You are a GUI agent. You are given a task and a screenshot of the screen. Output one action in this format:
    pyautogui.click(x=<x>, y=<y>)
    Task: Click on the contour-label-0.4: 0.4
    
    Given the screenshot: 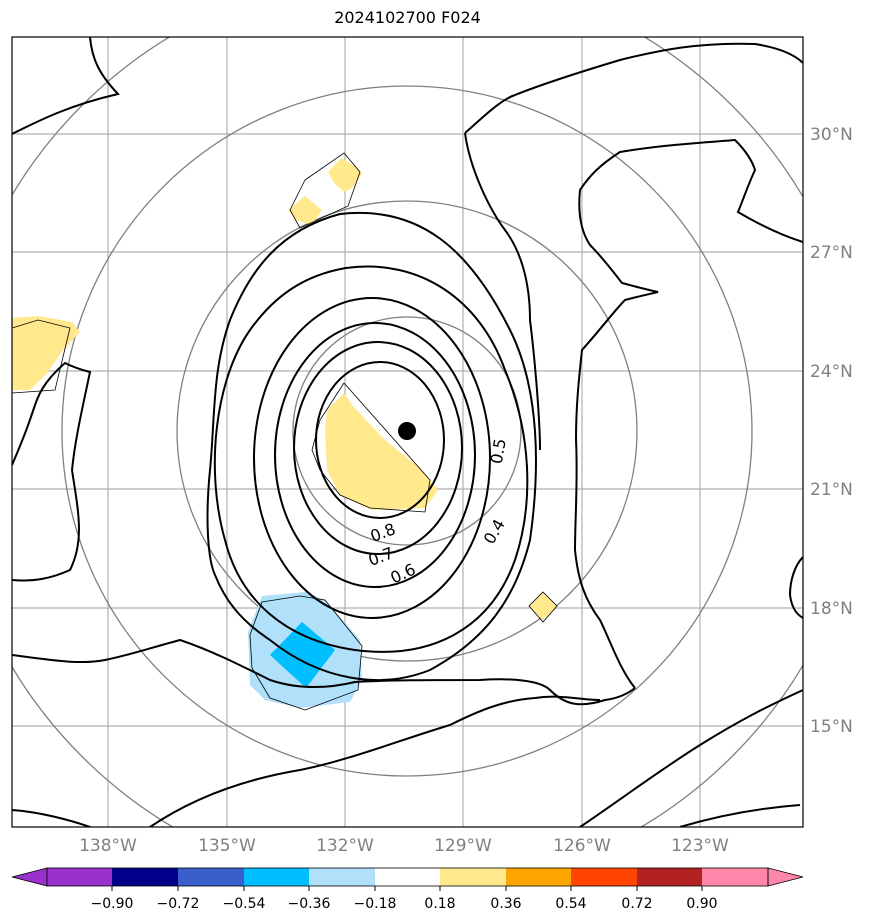 What is the action you would take?
    pyautogui.click(x=494, y=532)
    